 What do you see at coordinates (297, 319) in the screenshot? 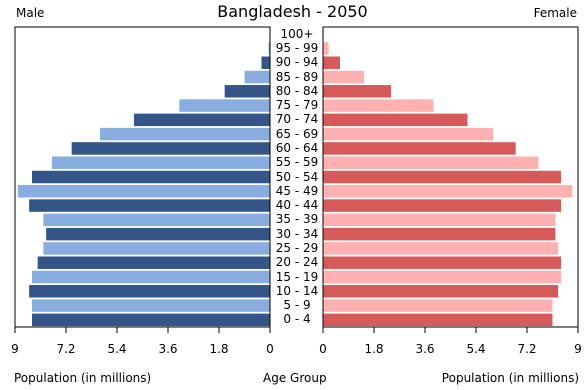
I see `age-group-label: 0 - 4` at bounding box center [297, 319].